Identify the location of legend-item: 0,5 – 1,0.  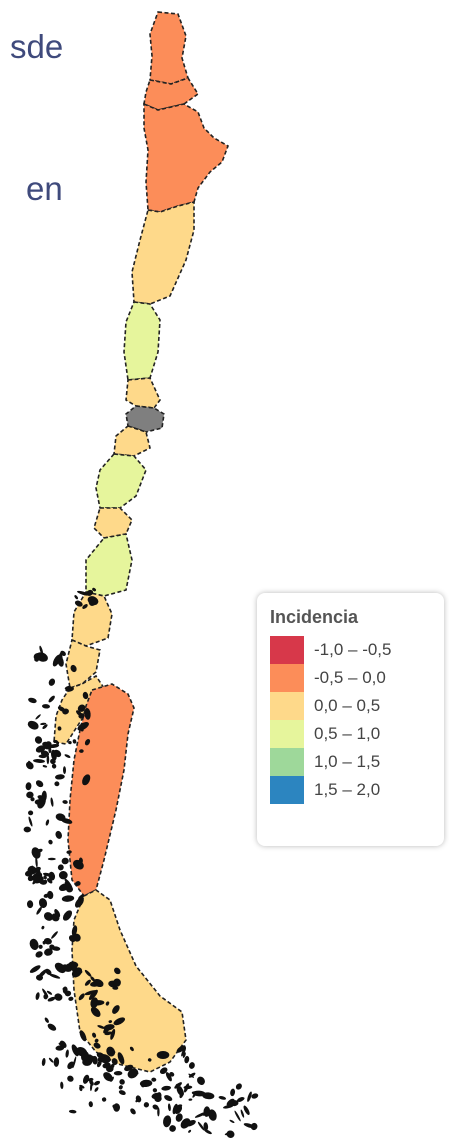
(351, 734).